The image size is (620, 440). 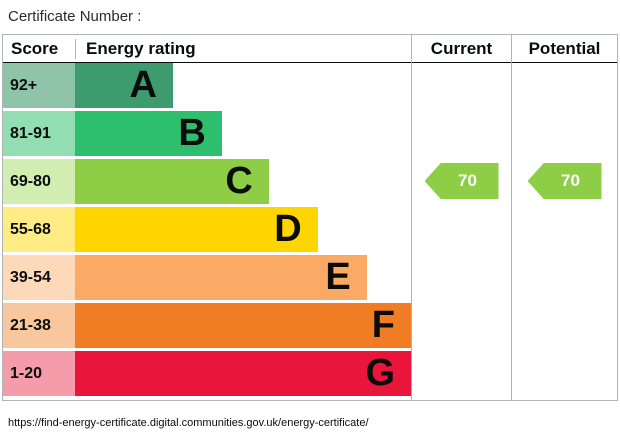 What do you see at coordinates (39, 229) in the screenshot?
I see `score-band-cell: 55-68` at bounding box center [39, 229].